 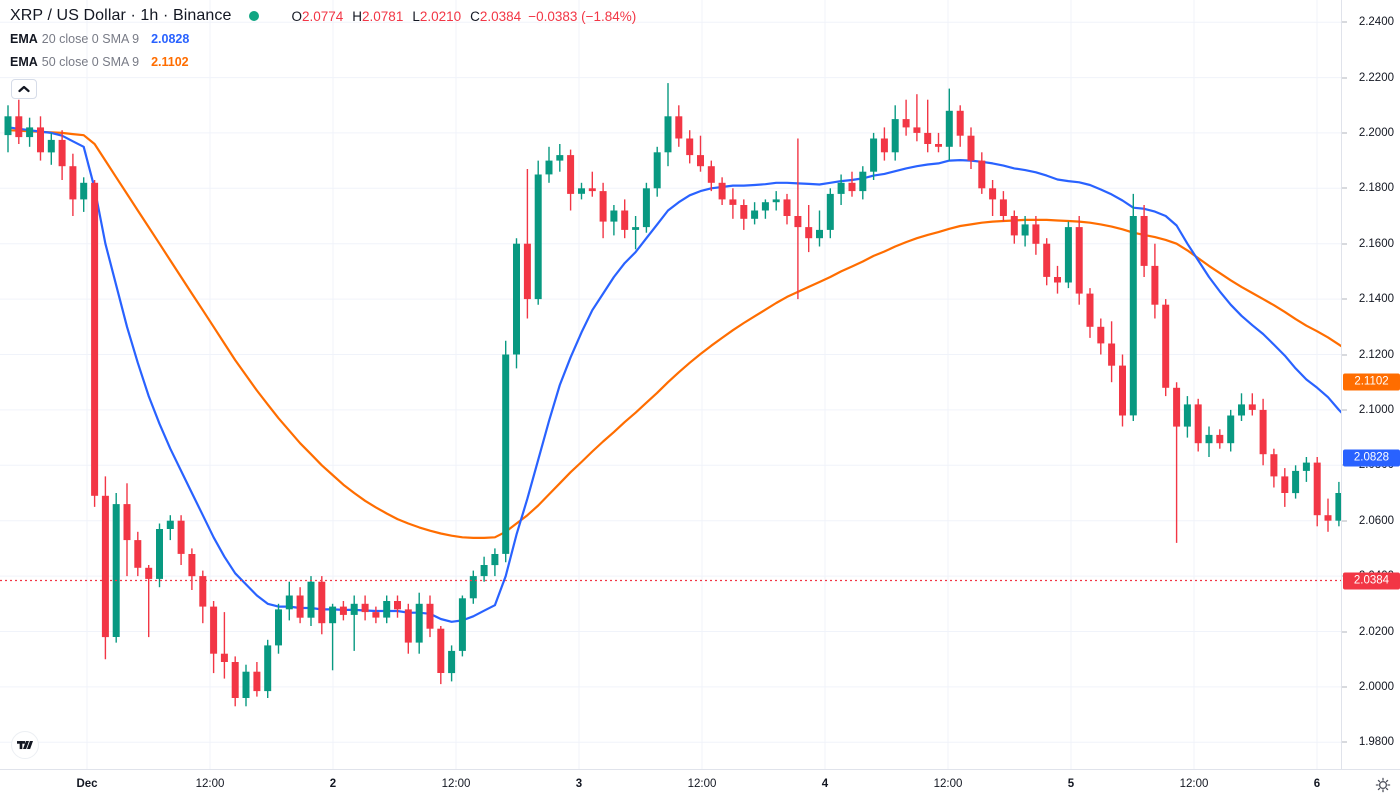 I want to click on time-tick-label: 3, so click(x=579, y=784).